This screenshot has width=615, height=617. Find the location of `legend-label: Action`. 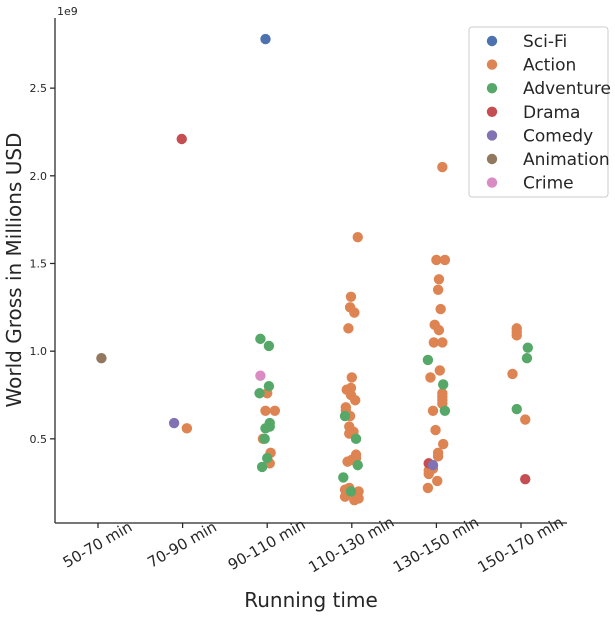

legend-label: Action is located at coordinates (549, 66).